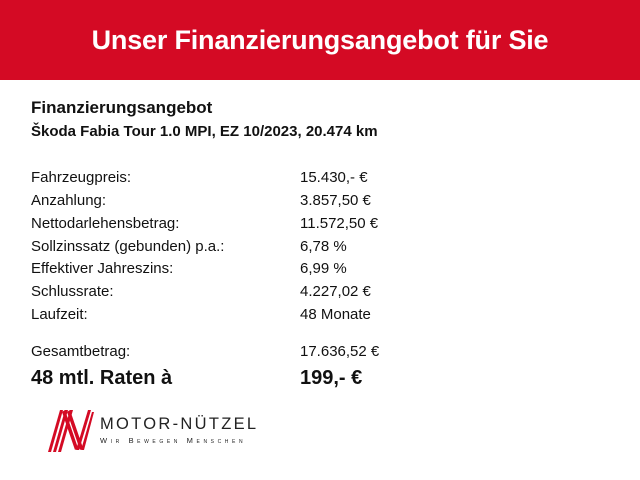  I want to click on row-value: 3.857,50 €, so click(335, 200).